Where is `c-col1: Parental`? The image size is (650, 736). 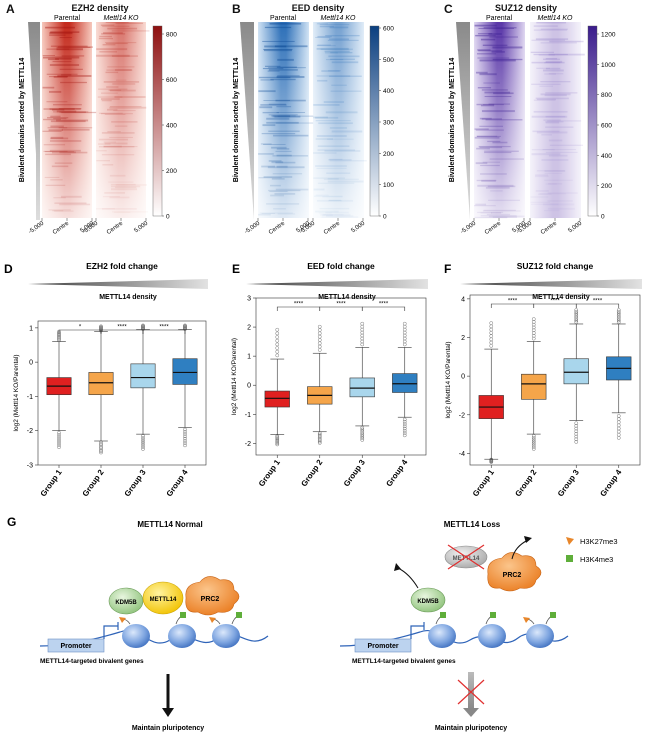 c-col1: Parental is located at coordinates (499, 18).